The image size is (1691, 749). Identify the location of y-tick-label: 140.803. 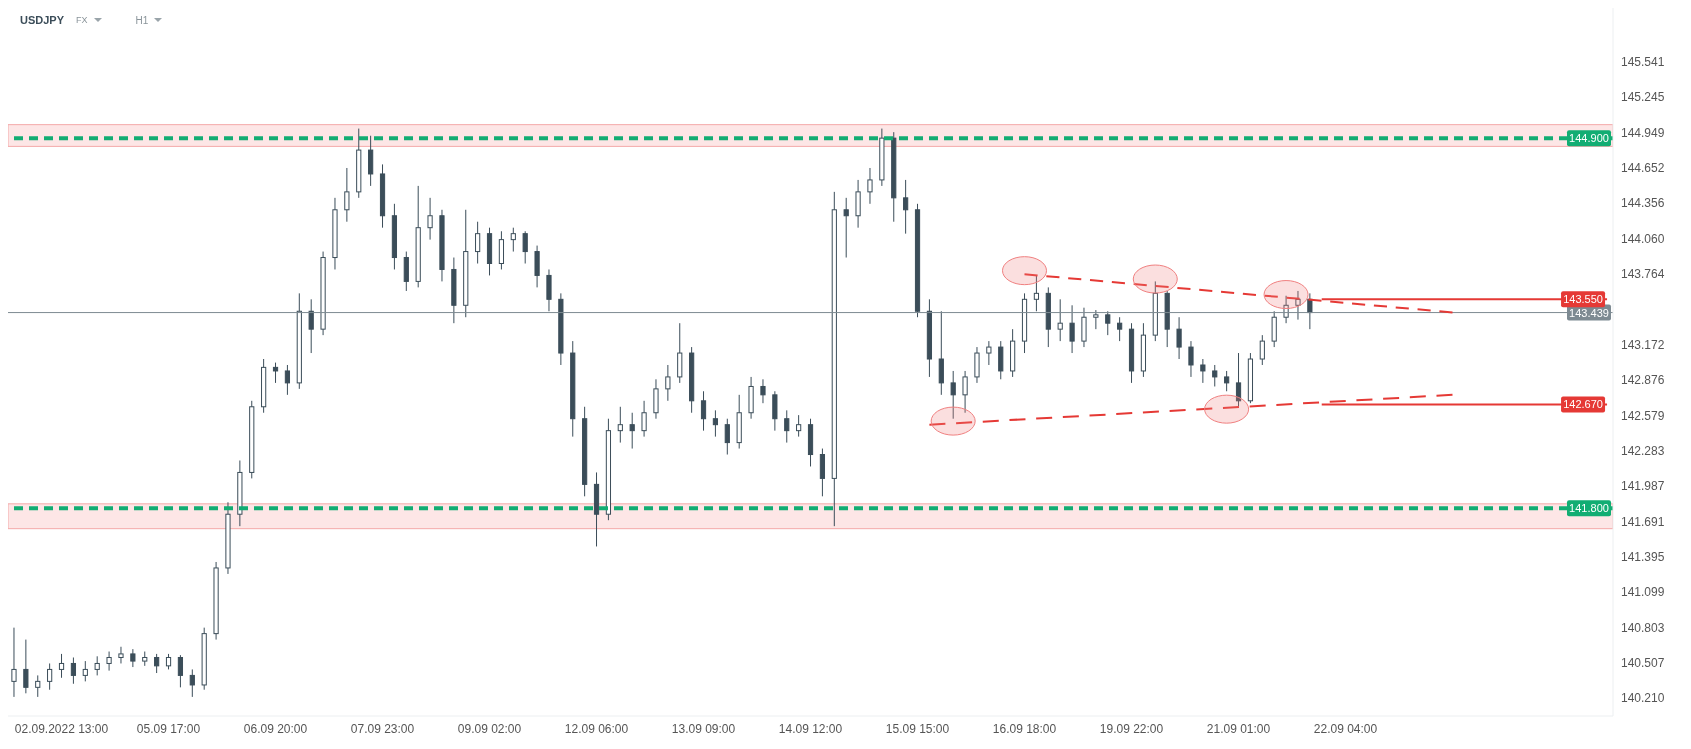
(1643, 627).